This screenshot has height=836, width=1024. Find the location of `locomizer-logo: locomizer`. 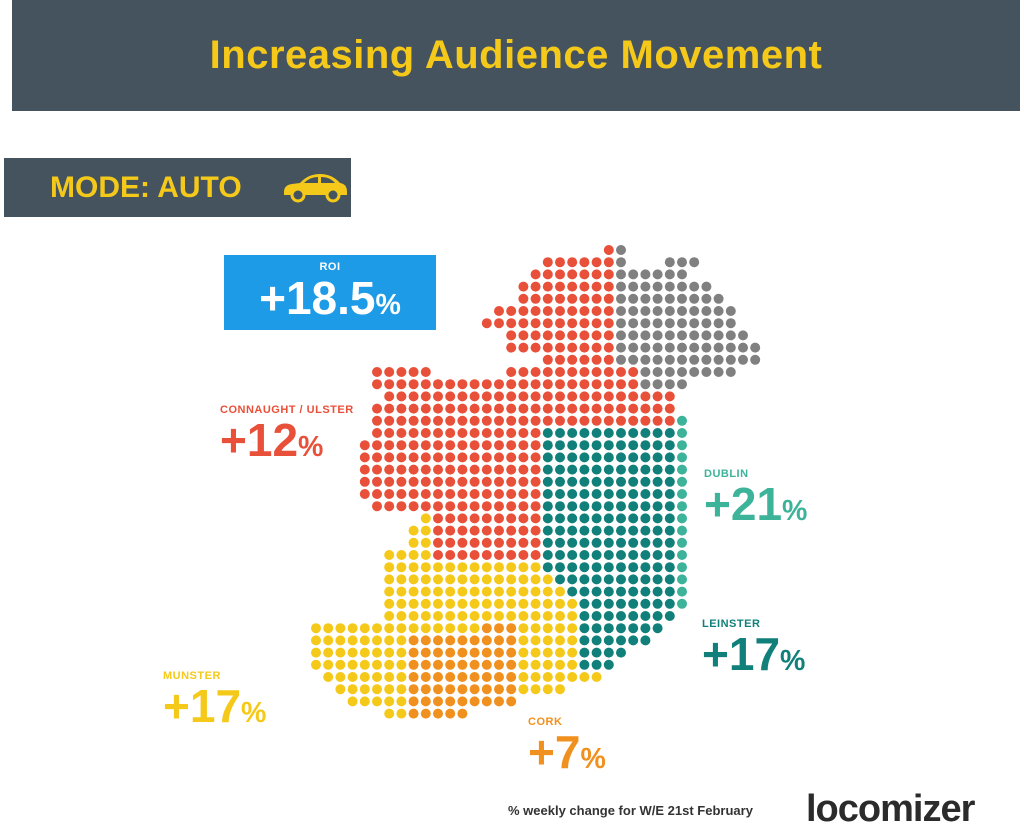

locomizer-logo: locomizer is located at coordinates (890, 809).